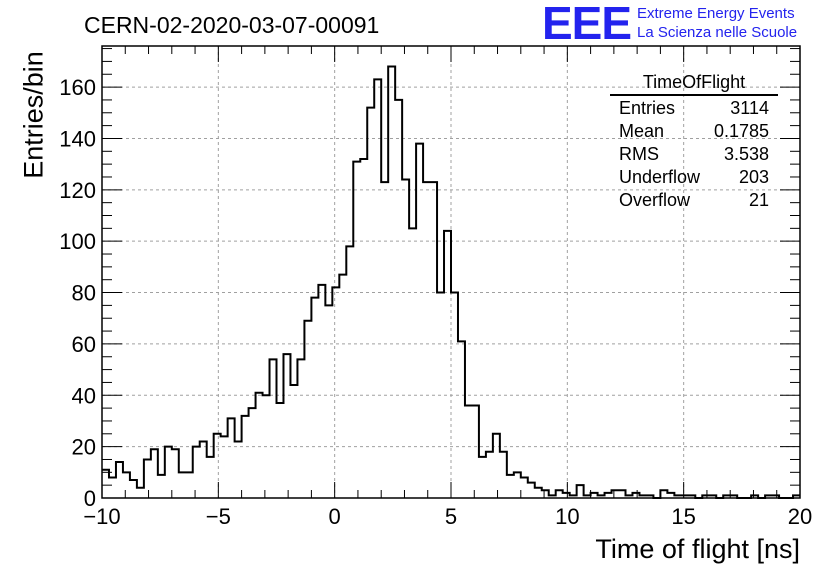  I want to click on y-axis-label: Entries/bin, so click(33, 115).